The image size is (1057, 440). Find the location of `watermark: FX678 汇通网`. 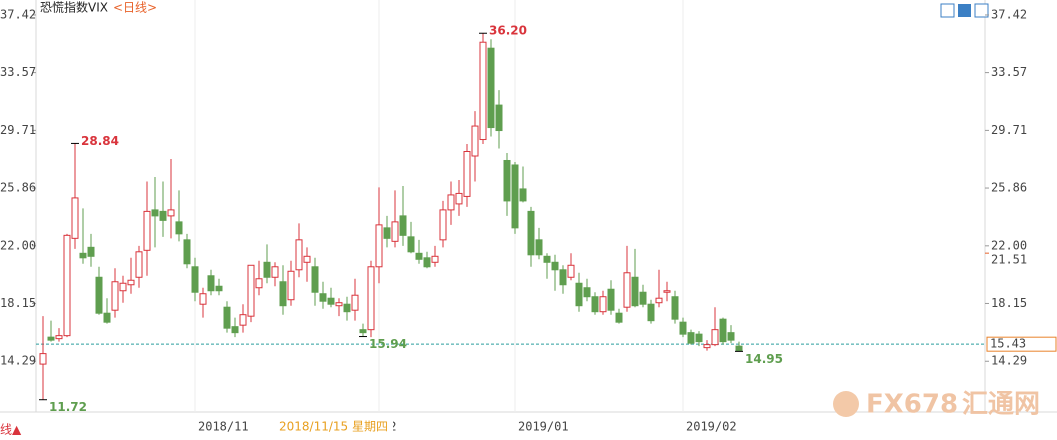

watermark: FX678 汇通网 is located at coordinates (936, 405).